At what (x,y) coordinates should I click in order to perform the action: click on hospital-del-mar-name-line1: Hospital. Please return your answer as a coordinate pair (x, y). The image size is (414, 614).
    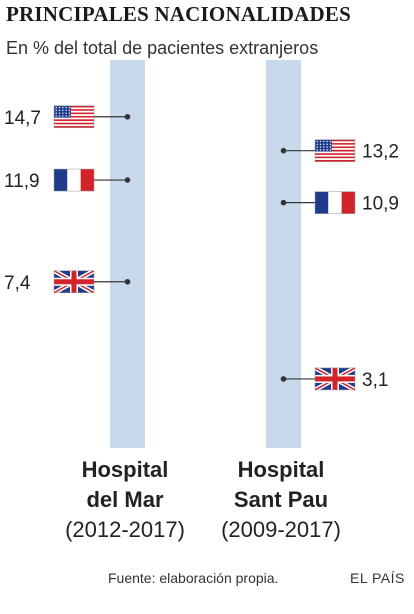
    Looking at the image, I should click on (125, 469).